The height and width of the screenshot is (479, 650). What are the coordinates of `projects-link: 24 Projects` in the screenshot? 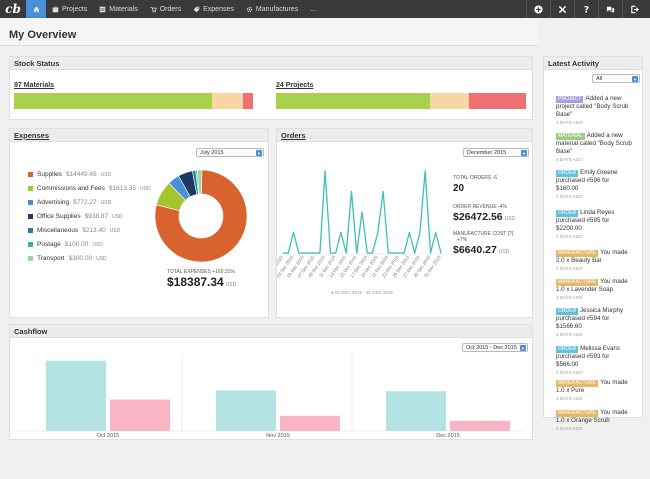 It's located at (295, 85).